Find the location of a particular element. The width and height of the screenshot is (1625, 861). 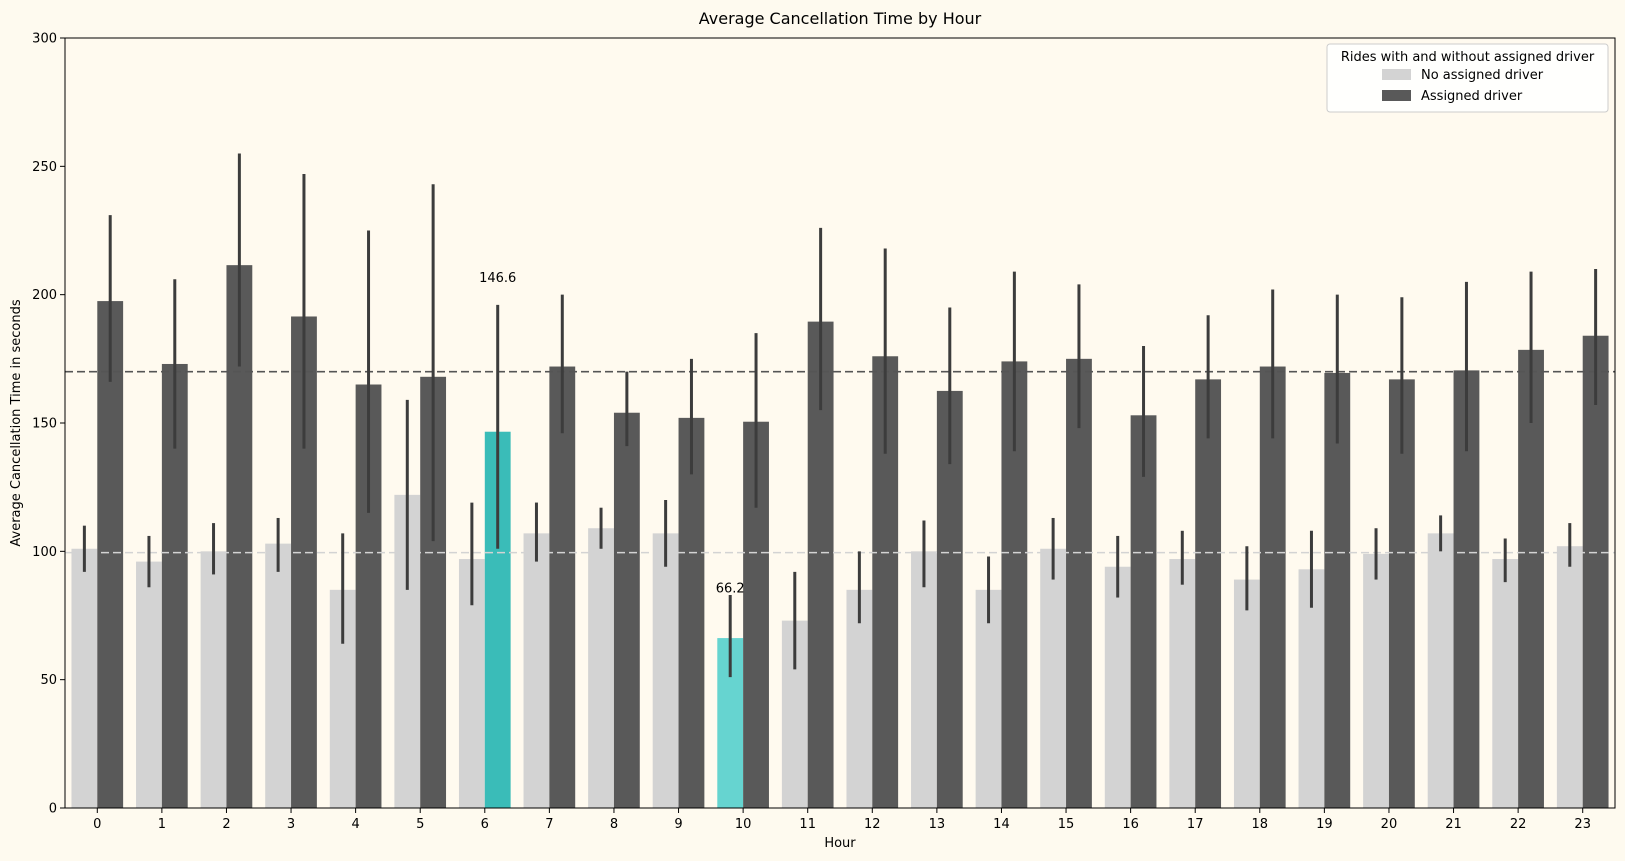

annotations: 146.6 66.2 is located at coordinates (612, 434).